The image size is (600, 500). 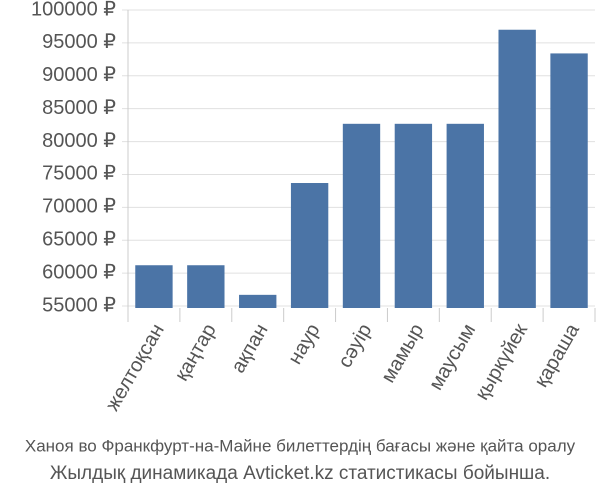 What do you see at coordinates (79, 240) in the screenshot?
I see `y-tick-label: 65000 ₽` at bounding box center [79, 240].